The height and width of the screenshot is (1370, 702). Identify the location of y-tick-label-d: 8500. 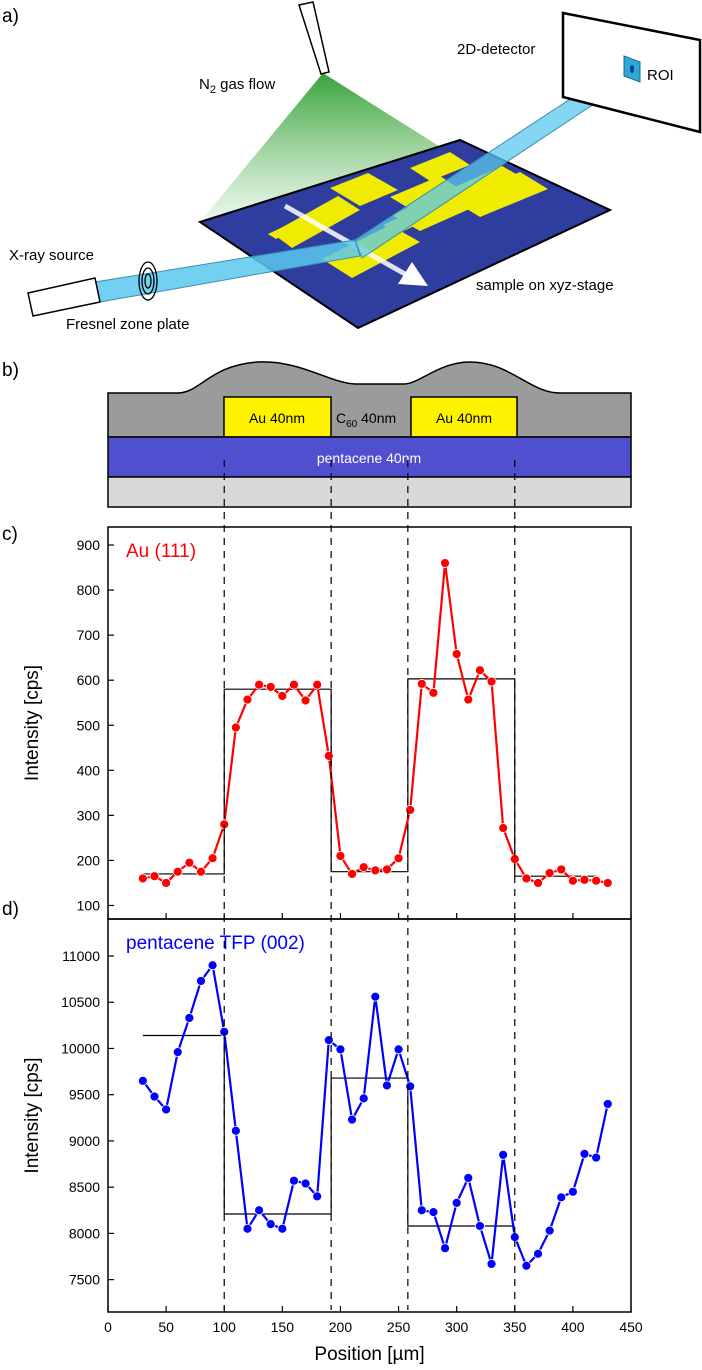
(84, 1187).